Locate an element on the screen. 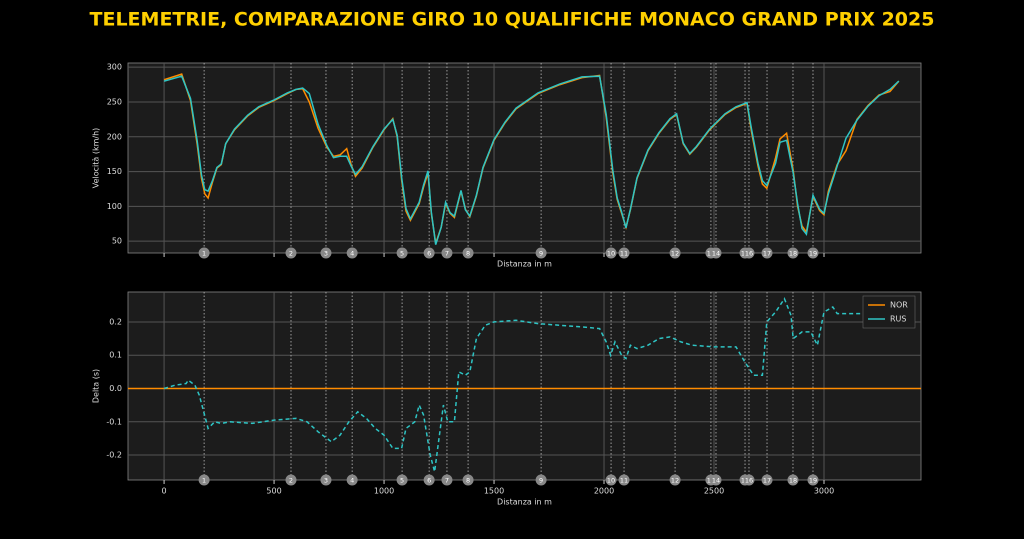 The image size is (1024, 539). y-tick-label: -0.1 is located at coordinates (114, 421).